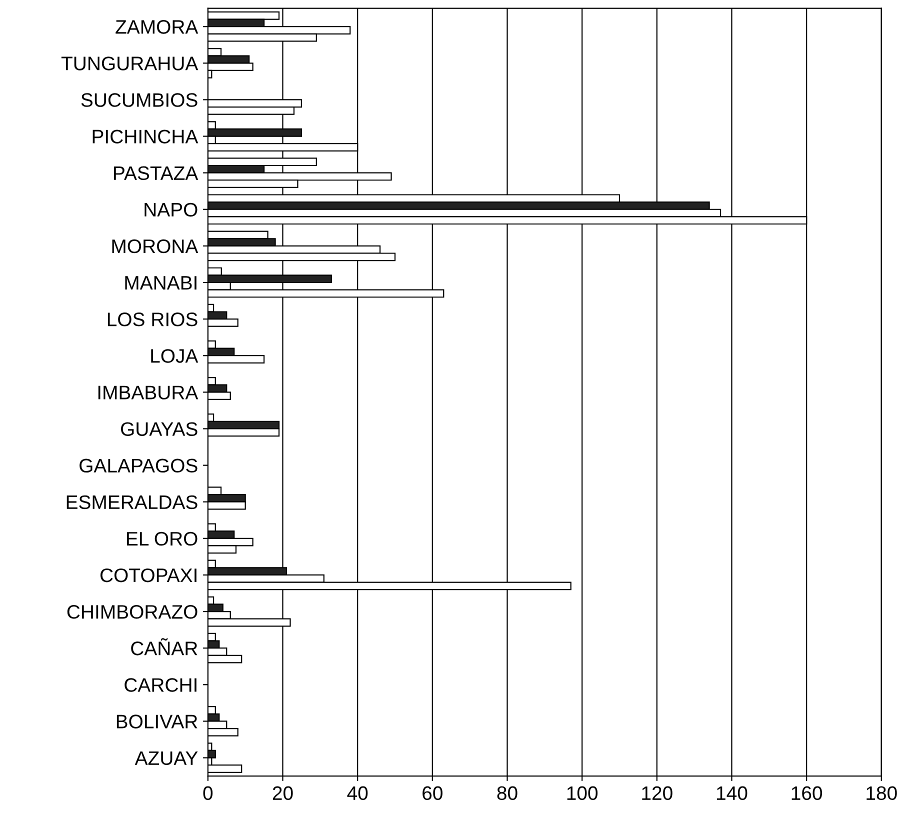 The height and width of the screenshot is (830, 904). I want to click on y-tick-label: MANABI, so click(160, 283).